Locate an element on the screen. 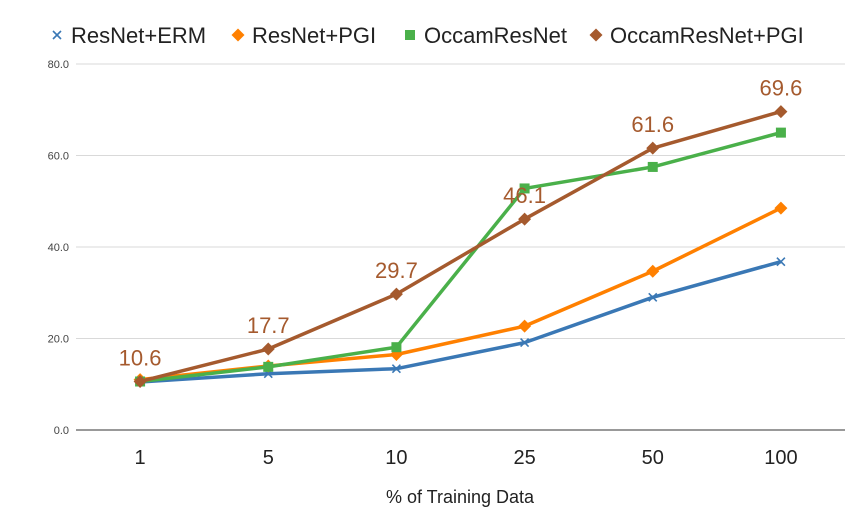 This screenshot has height=525, width=866. legend-item-resnet-erm: ResNet+ERM is located at coordinates (129, 35).